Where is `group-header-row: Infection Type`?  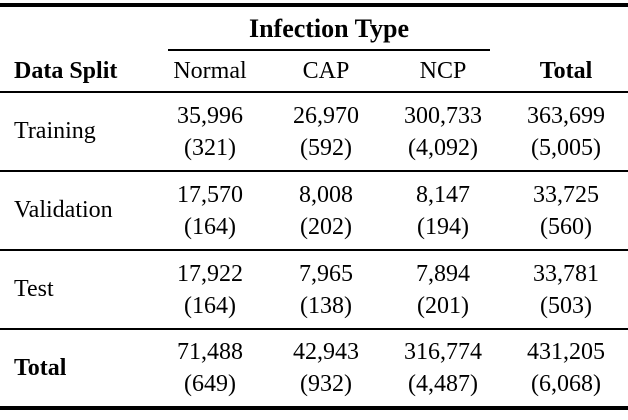 group-header-row: Infection Type is located at coordinates (314, 28).